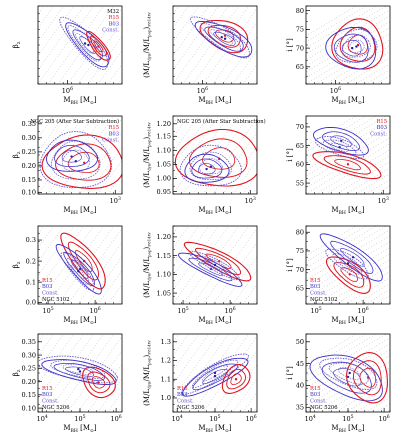 The image size is (400, 440). What do you see at coordinates (300, 165) in the screenshot?
I see `y-tick-label: 60` at bounding box center [300, 165].